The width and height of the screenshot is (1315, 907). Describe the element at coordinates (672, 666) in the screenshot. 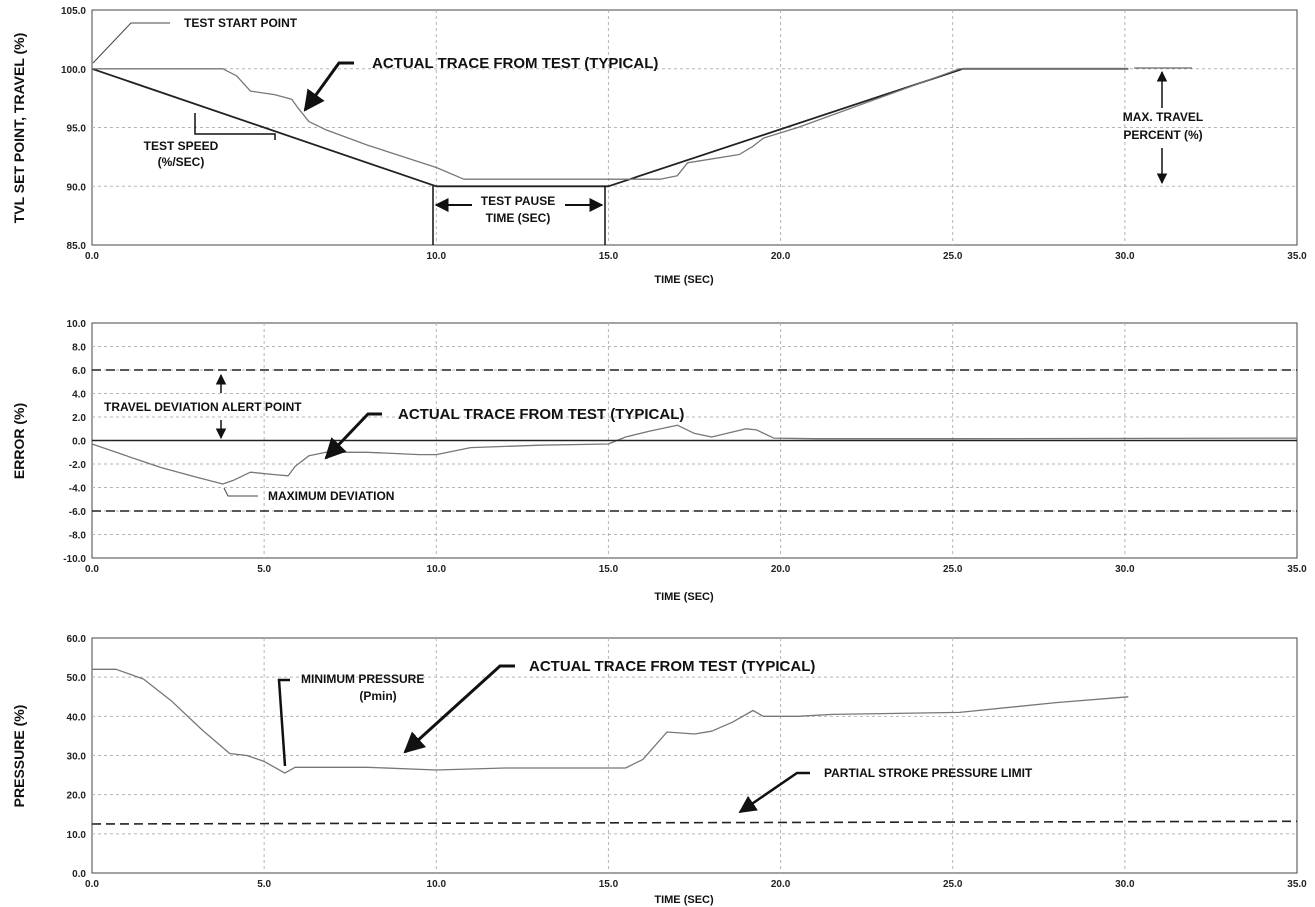

I see `actual-trace-label-3: ACTUAL TRACE FROM TEST (TYPICAL)` at that location.